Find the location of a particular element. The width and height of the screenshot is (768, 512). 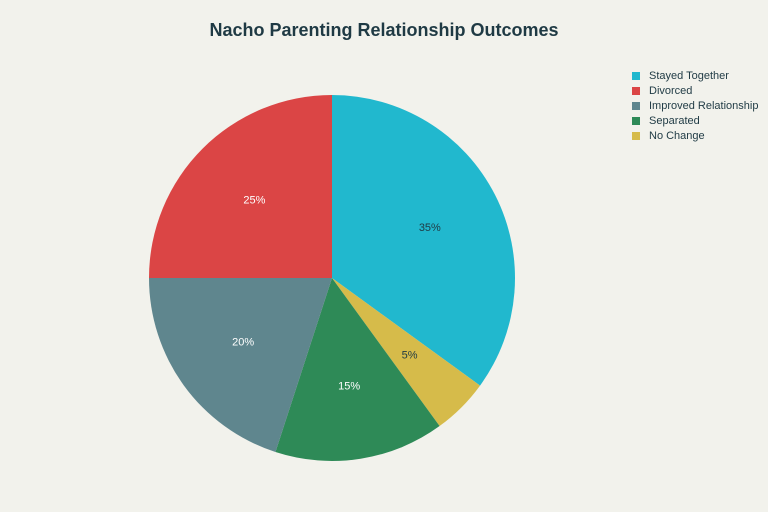

legend-label: No Change is located at coordinates (677, 135).